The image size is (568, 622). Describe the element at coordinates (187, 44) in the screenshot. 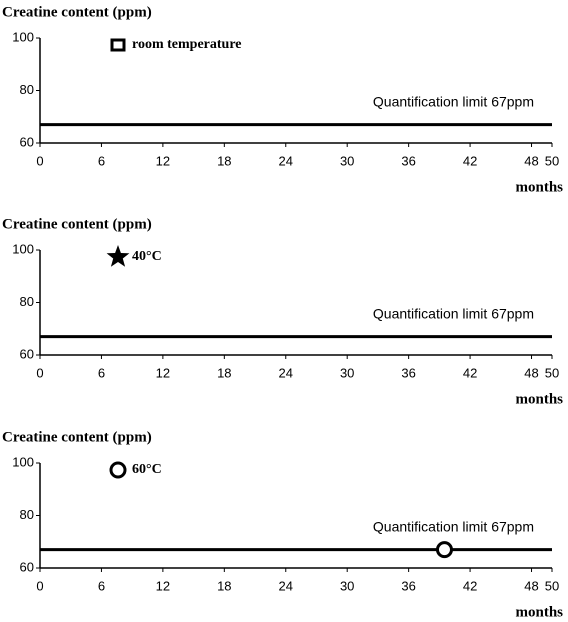

I see `legend-label: room temperature` at that location.